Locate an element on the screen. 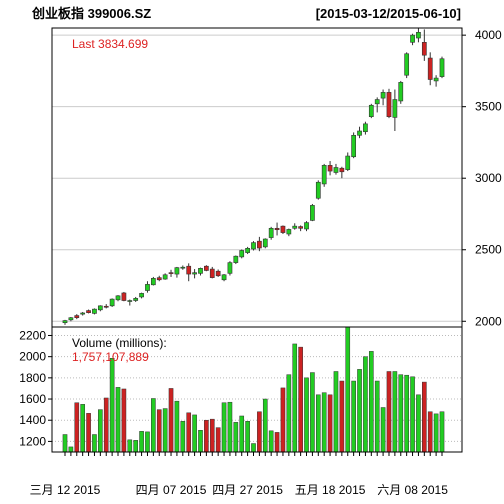 The image size is (504, 504). volume-y-axis: 1200 1400 1600 1800 2000 2200 is located at coordinates (35, 388).